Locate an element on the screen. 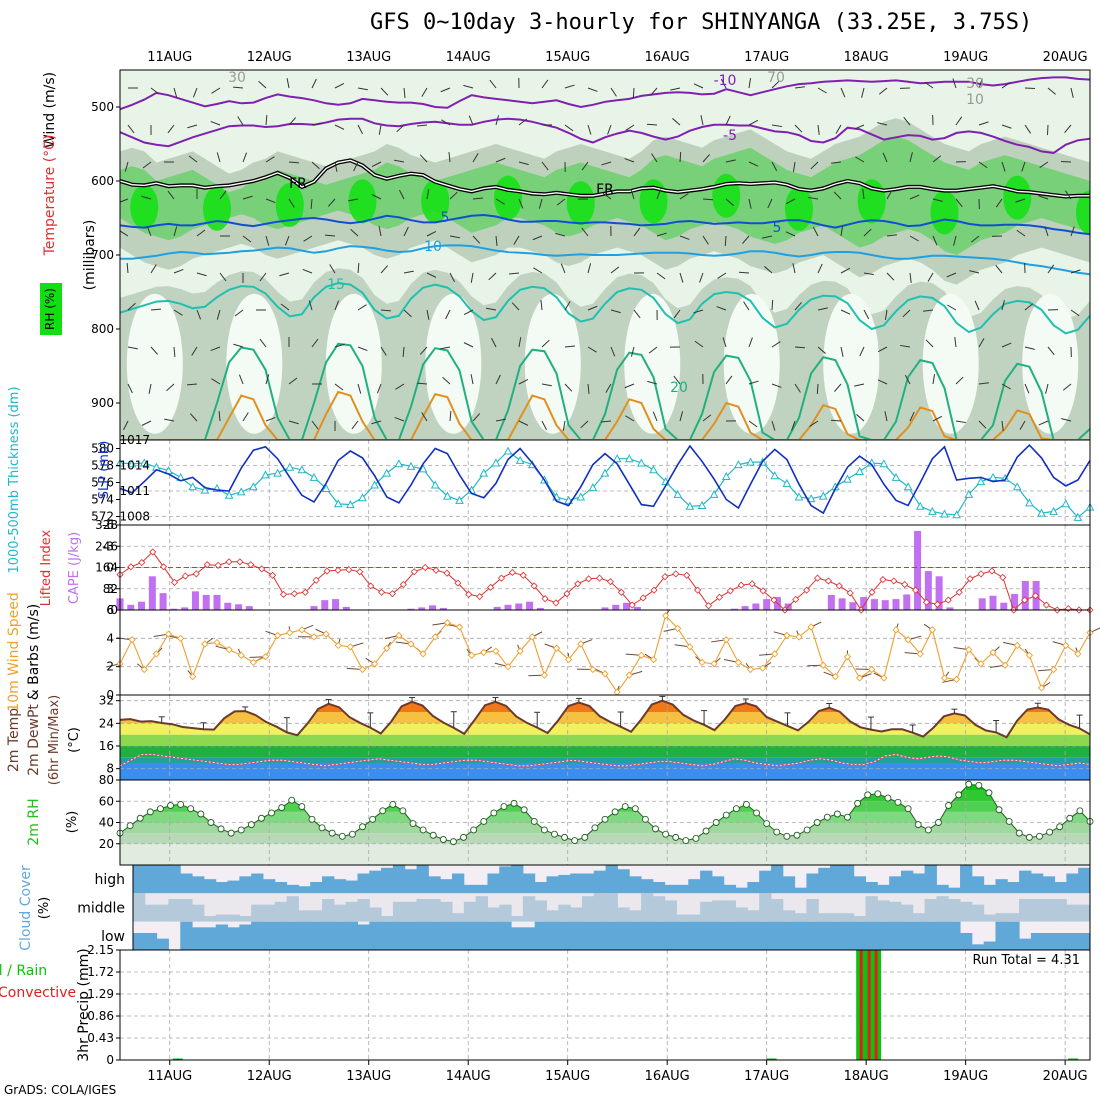 This screenshot has width=1100, height=1100. cape-bars is located at coordinates (578, 570).